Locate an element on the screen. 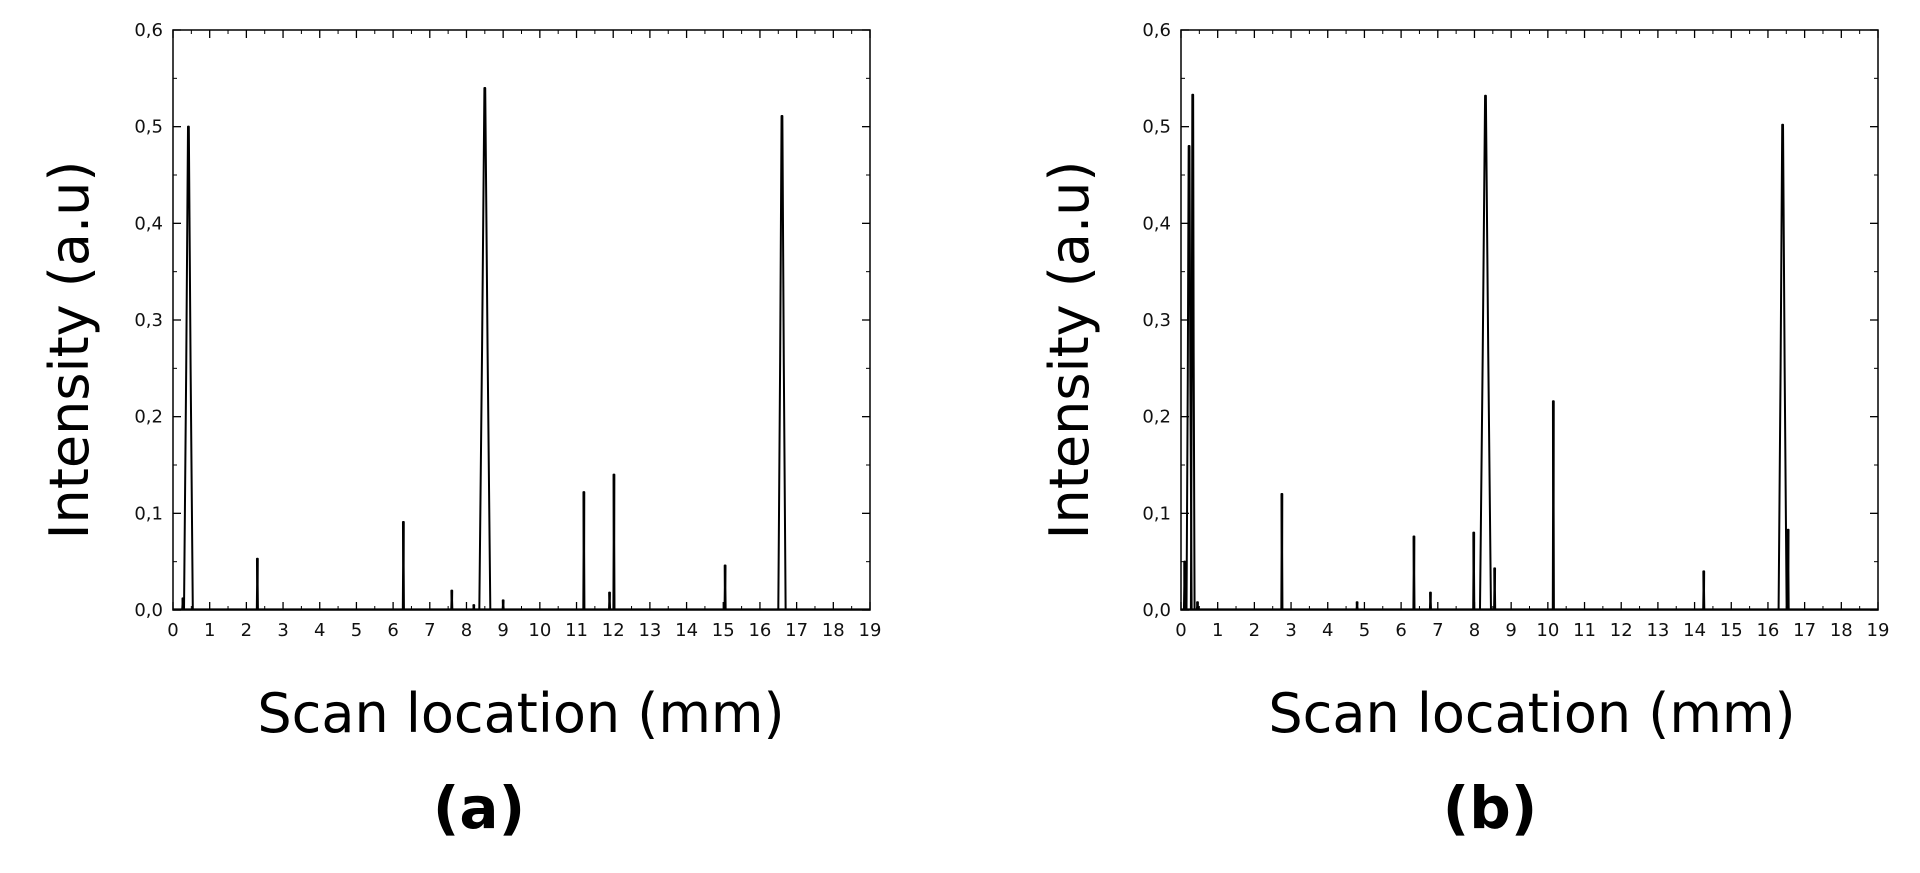 Image resolution: width=1920 pixels, height=873 pixels. y-axis-title-b: Intensity (a.u) is located at coordinates (1069, 350).